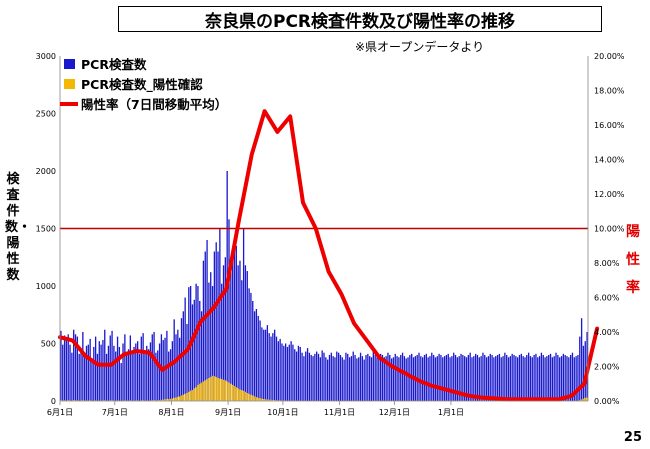 This screenshot has width=650, height=449. What do you see at coordinates (607, 263) in the screenshot?
I see `y-tick-label-right: 8.00%` at bounding box center [607, 263].